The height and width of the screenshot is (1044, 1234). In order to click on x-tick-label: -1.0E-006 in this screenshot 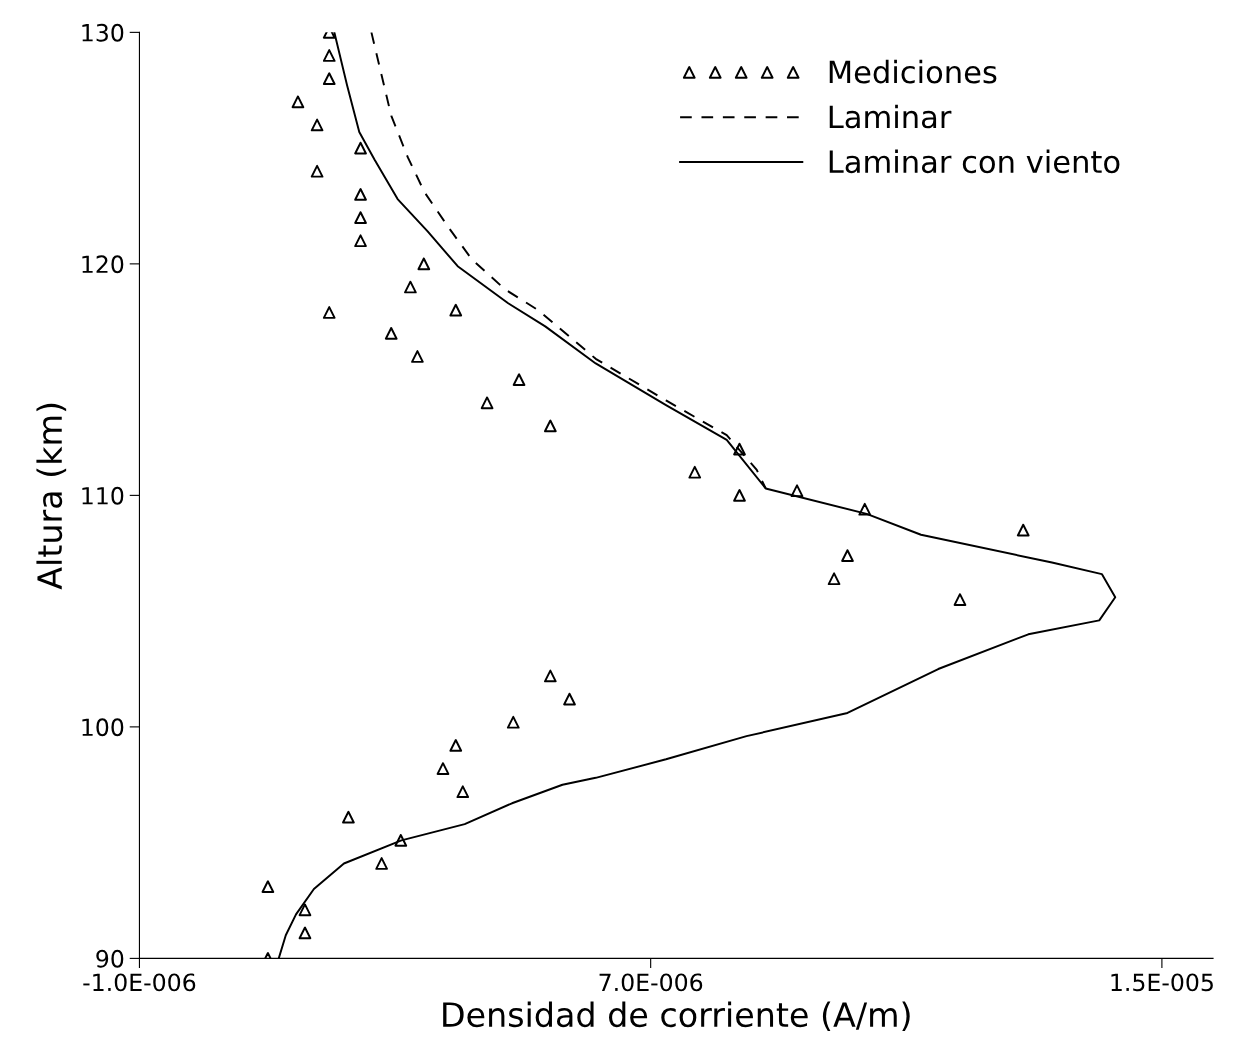, I will do `click(139, 982)`.